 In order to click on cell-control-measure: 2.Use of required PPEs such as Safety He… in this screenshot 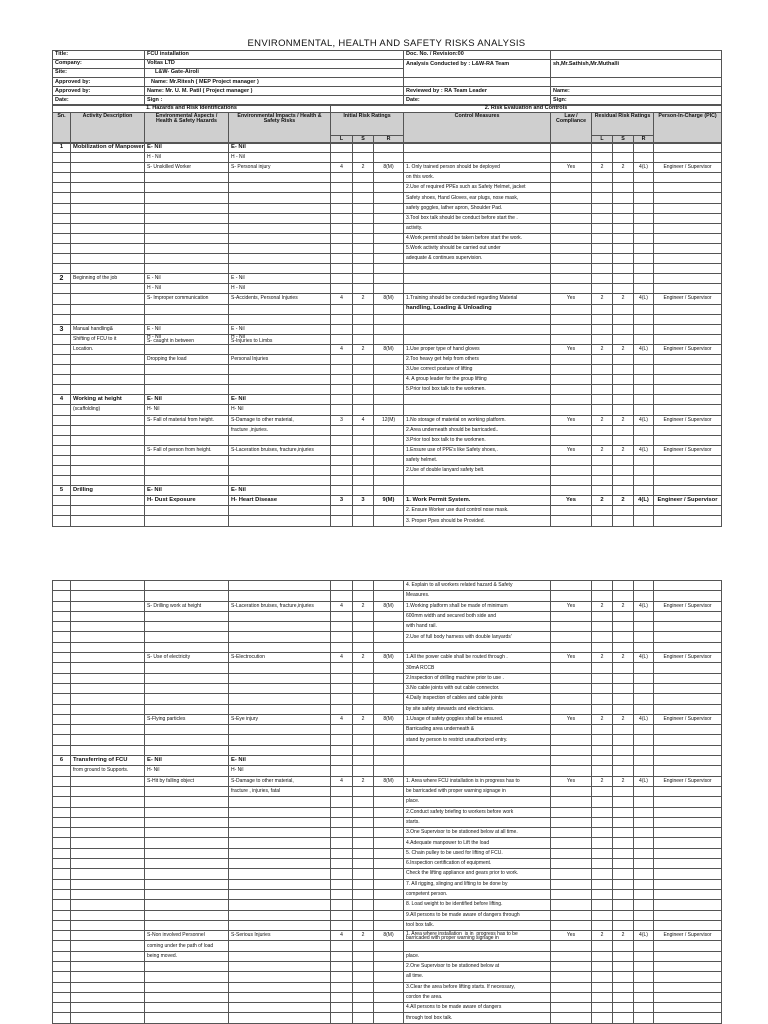, I will do `click(477, 188)`.